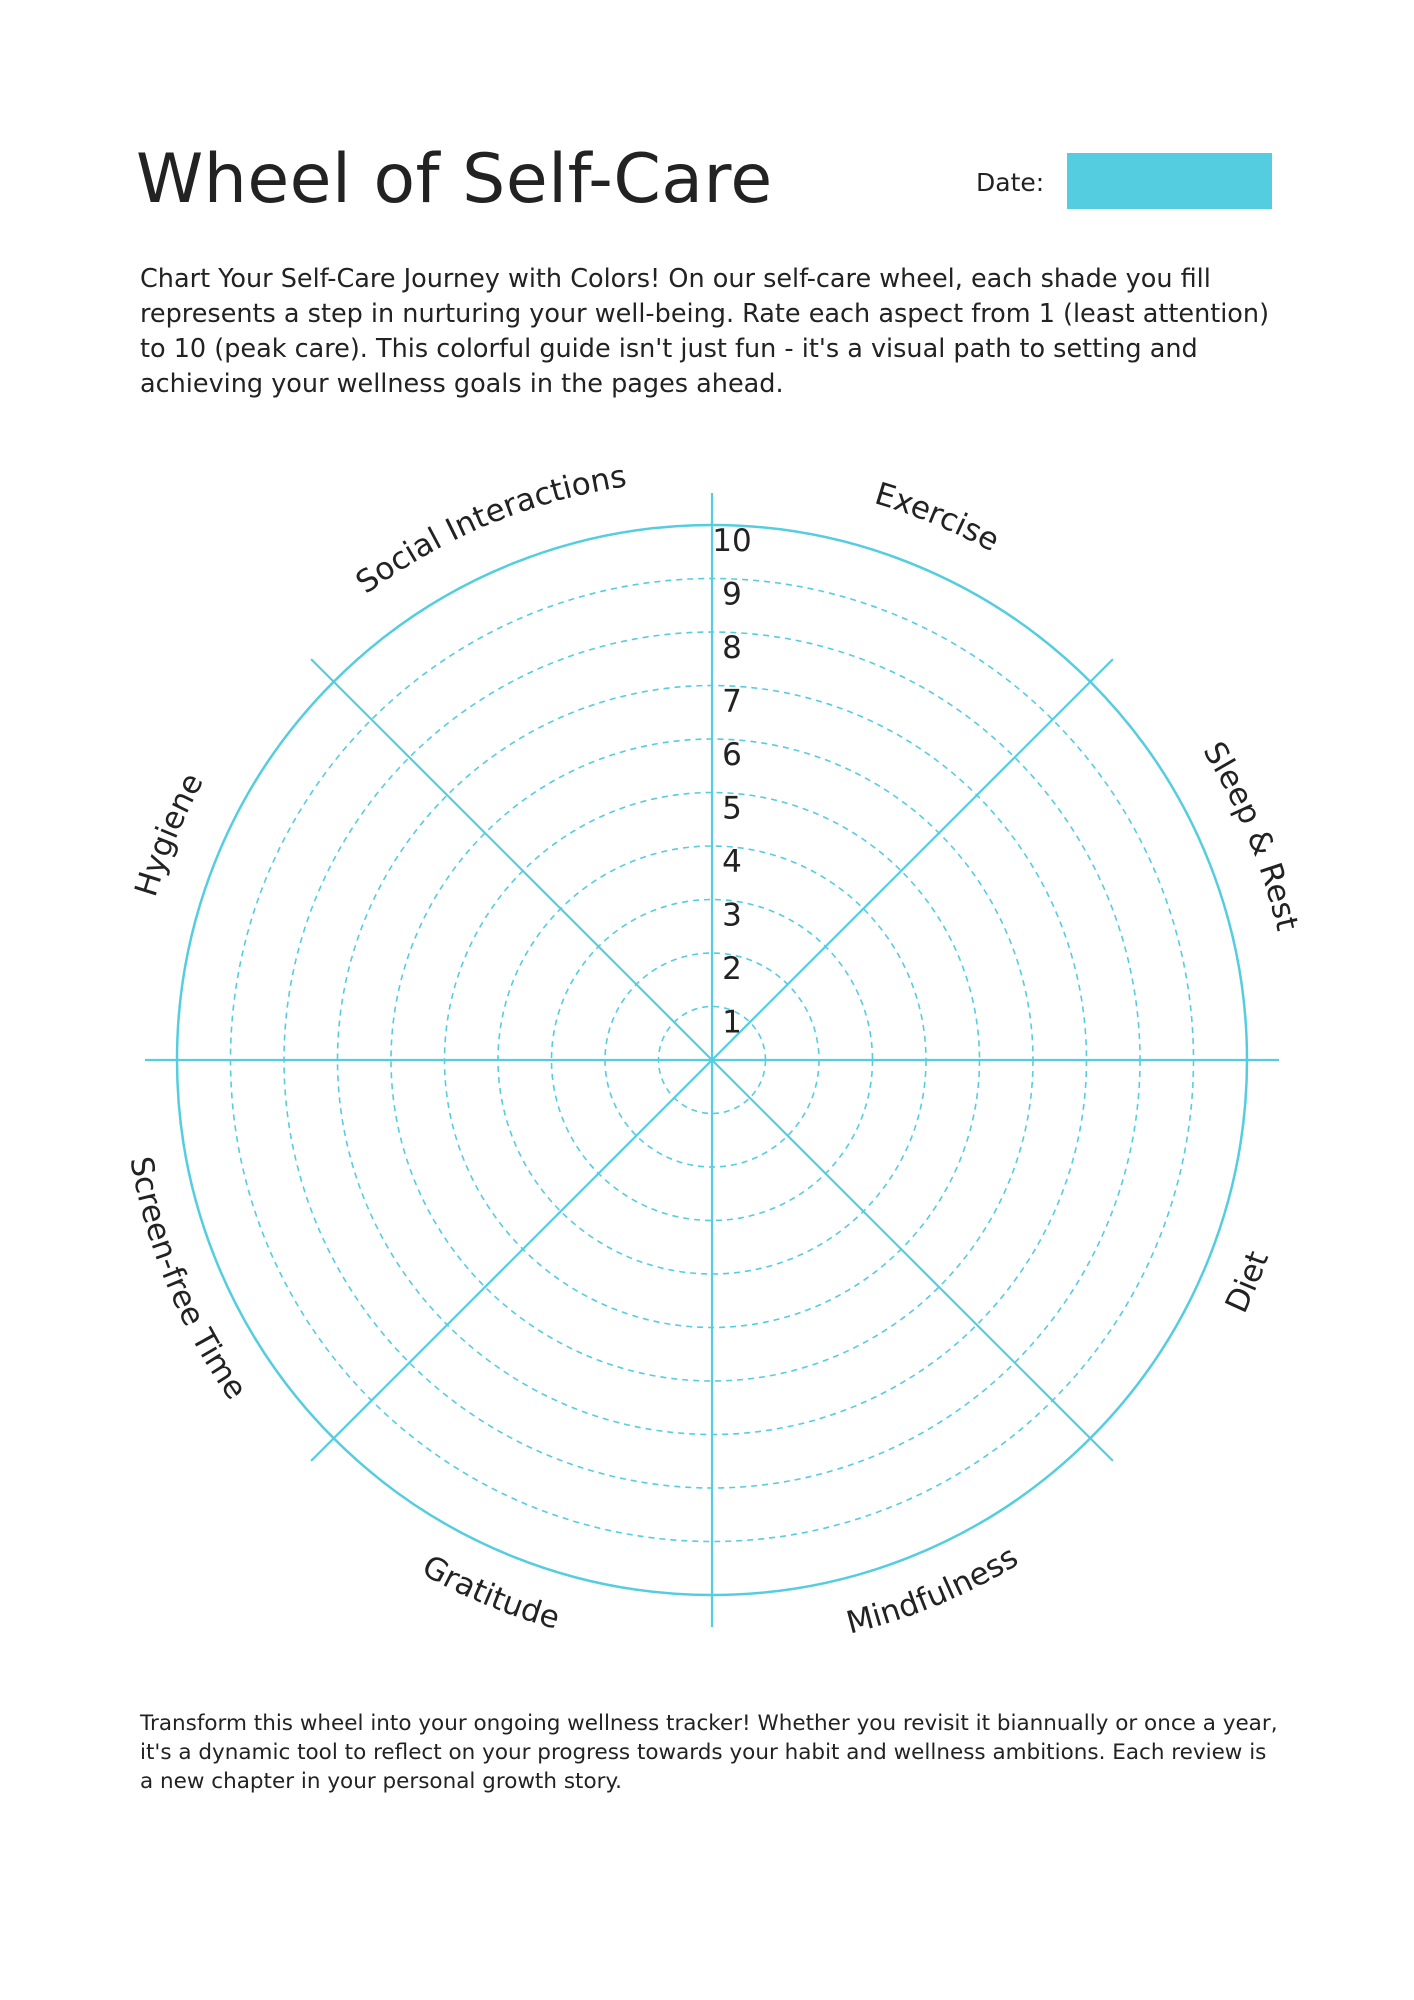 Image resolution: width=1414 pixels, height=2000 pixels. Describe the element at coordinates (732, 969) in the screenshot. I see `ring-label-2: 2` at that location.